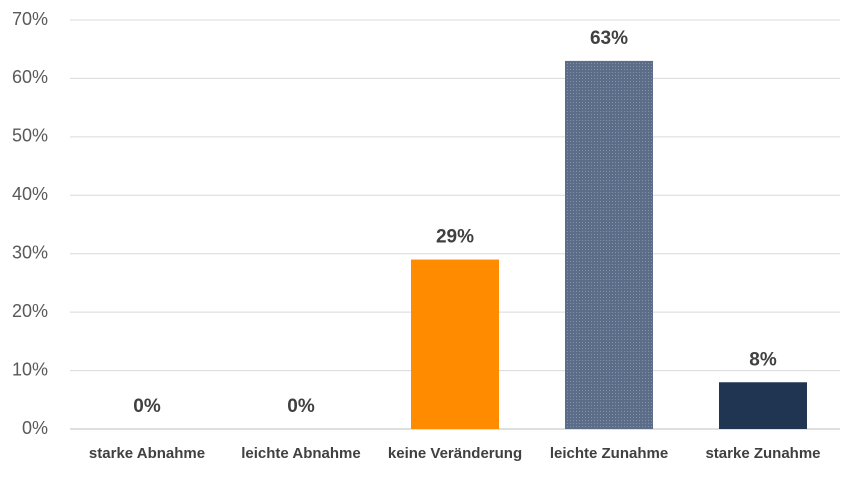 The width and height of the screenshot is (850, 495). What do you see at coordinates (30, 369) in the screenshot?
I see `y-tick-label: 10%` at bounding box center [30, 369].